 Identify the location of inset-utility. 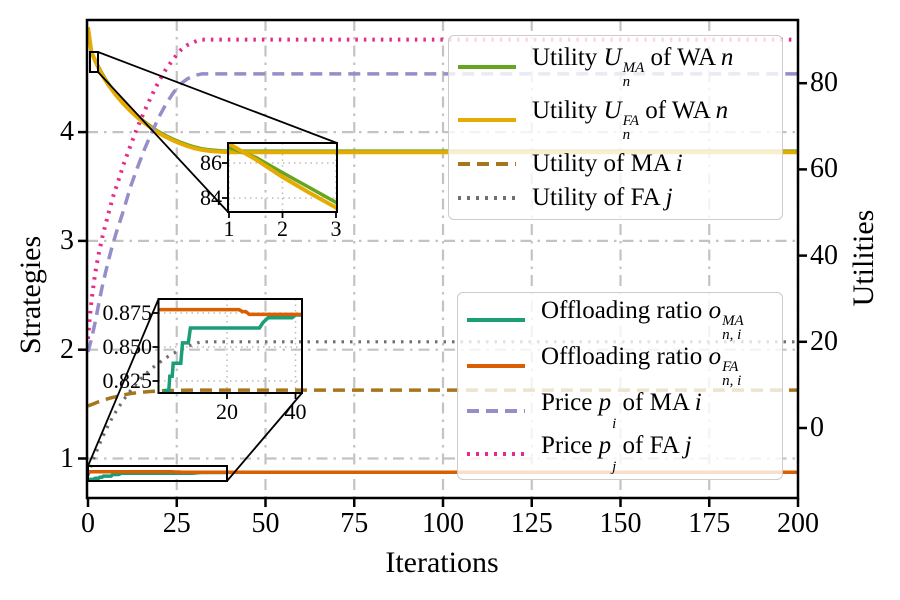
(280, 180).